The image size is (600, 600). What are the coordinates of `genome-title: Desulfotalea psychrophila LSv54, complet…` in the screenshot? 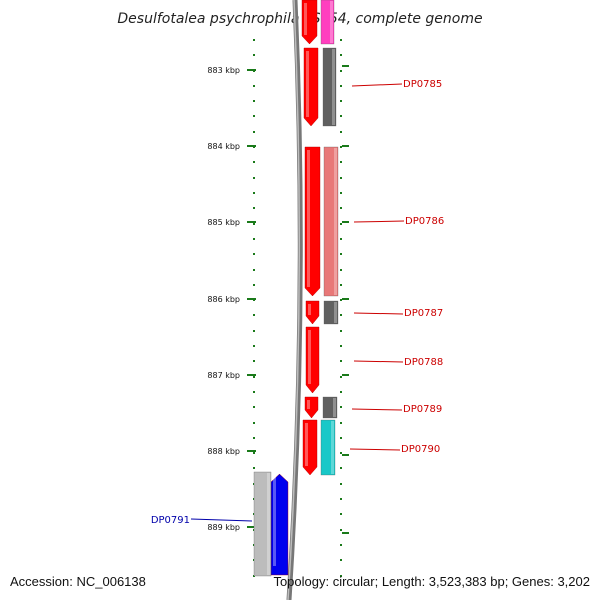 It's located at (299, 19).